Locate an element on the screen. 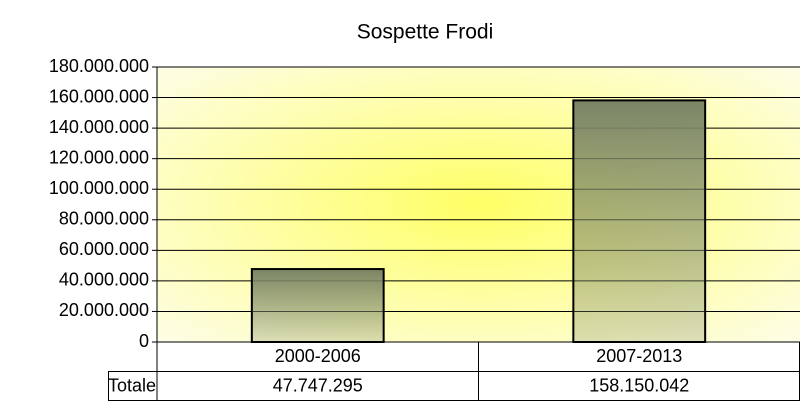 This screenshot has width=800, height=401. y-tick-label: 80.000.000 is located at coordinates (104, 219).